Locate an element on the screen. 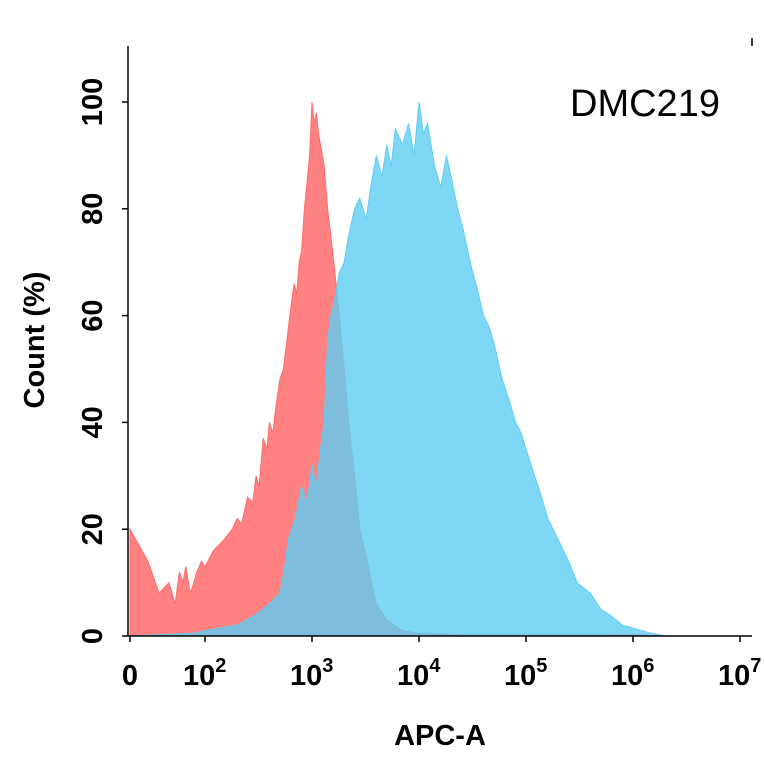 This screenshot has width=764, height=764. x-tick-label: 10² is located at coordinates (204, 673).